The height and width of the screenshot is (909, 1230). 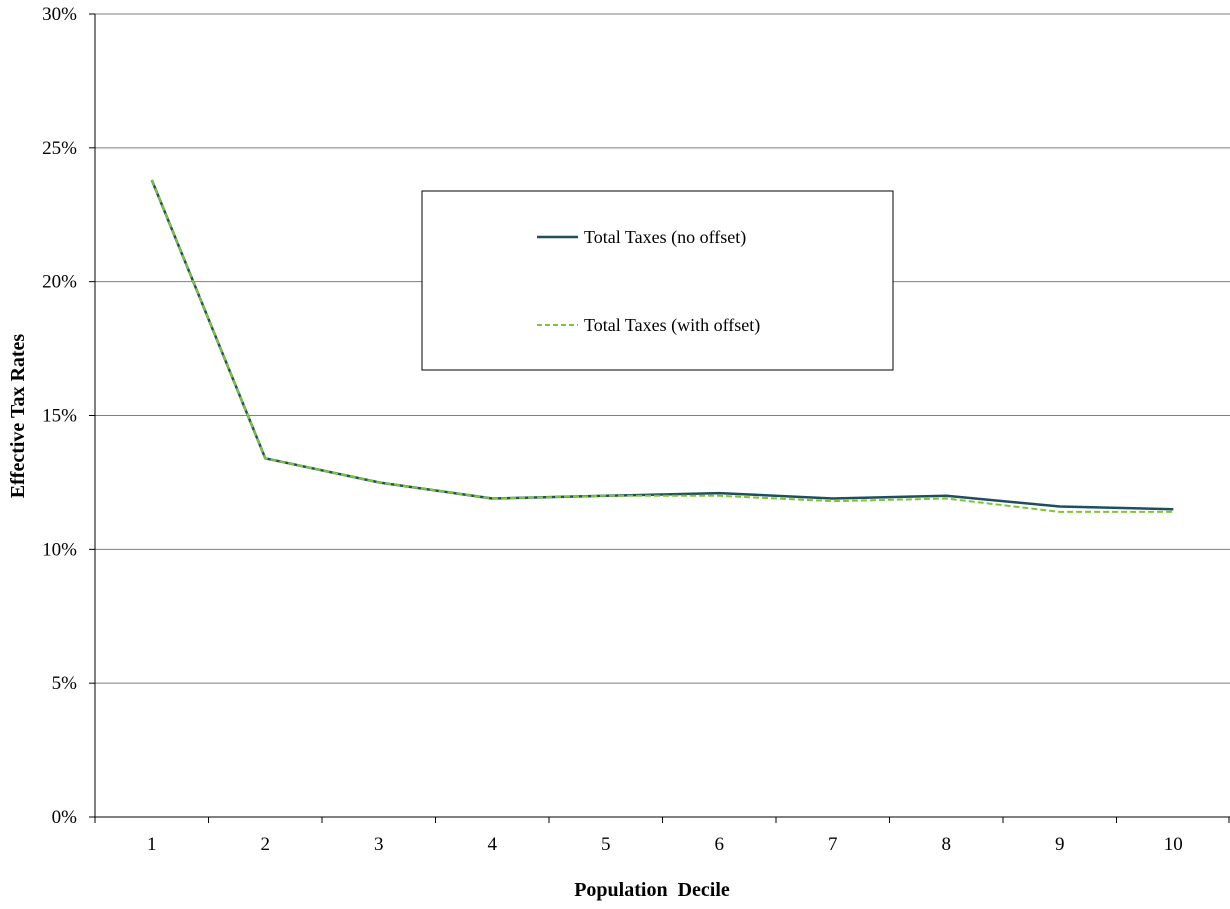 I want to click on x-tick-label: 6, so click(x=720, y=844).